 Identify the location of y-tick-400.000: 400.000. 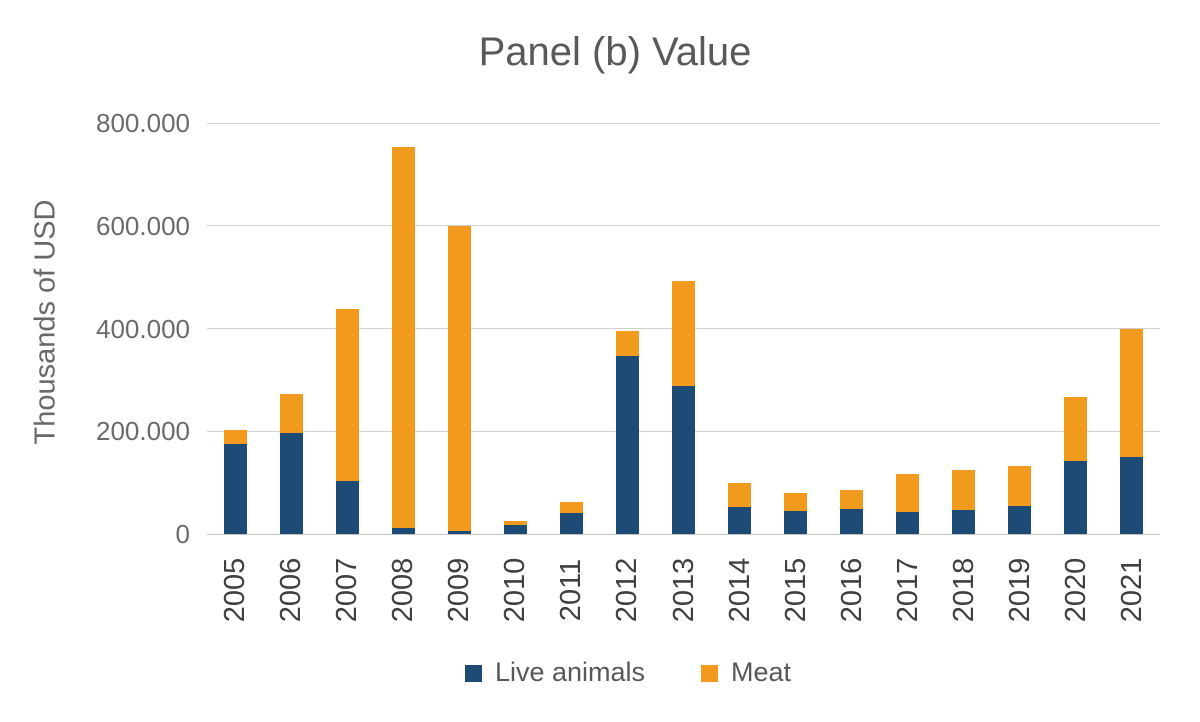
(143, 328).